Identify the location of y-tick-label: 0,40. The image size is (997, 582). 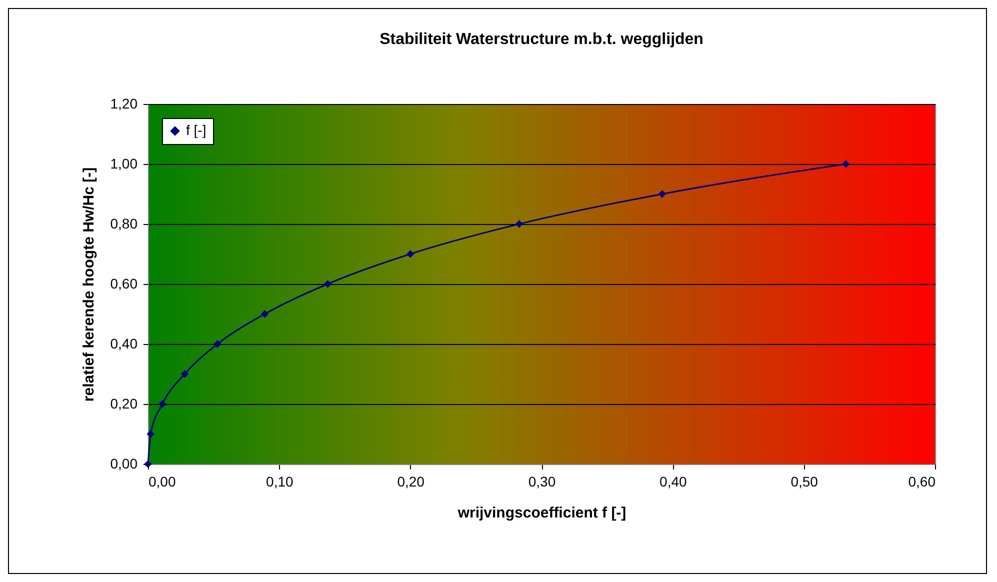
(124, 344).